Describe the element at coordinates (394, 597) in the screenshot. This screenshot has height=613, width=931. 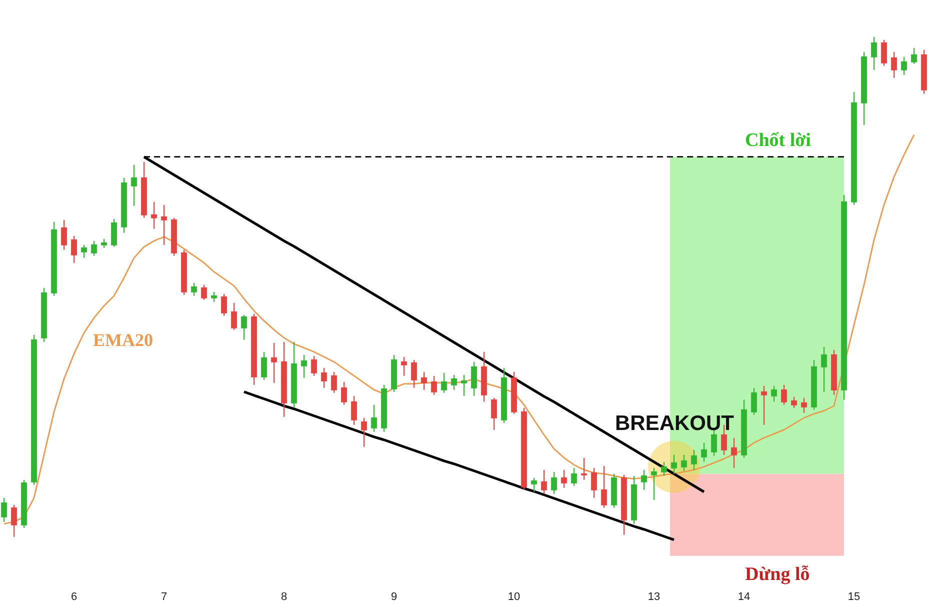
I see `x-tick-label: 9` at that location.